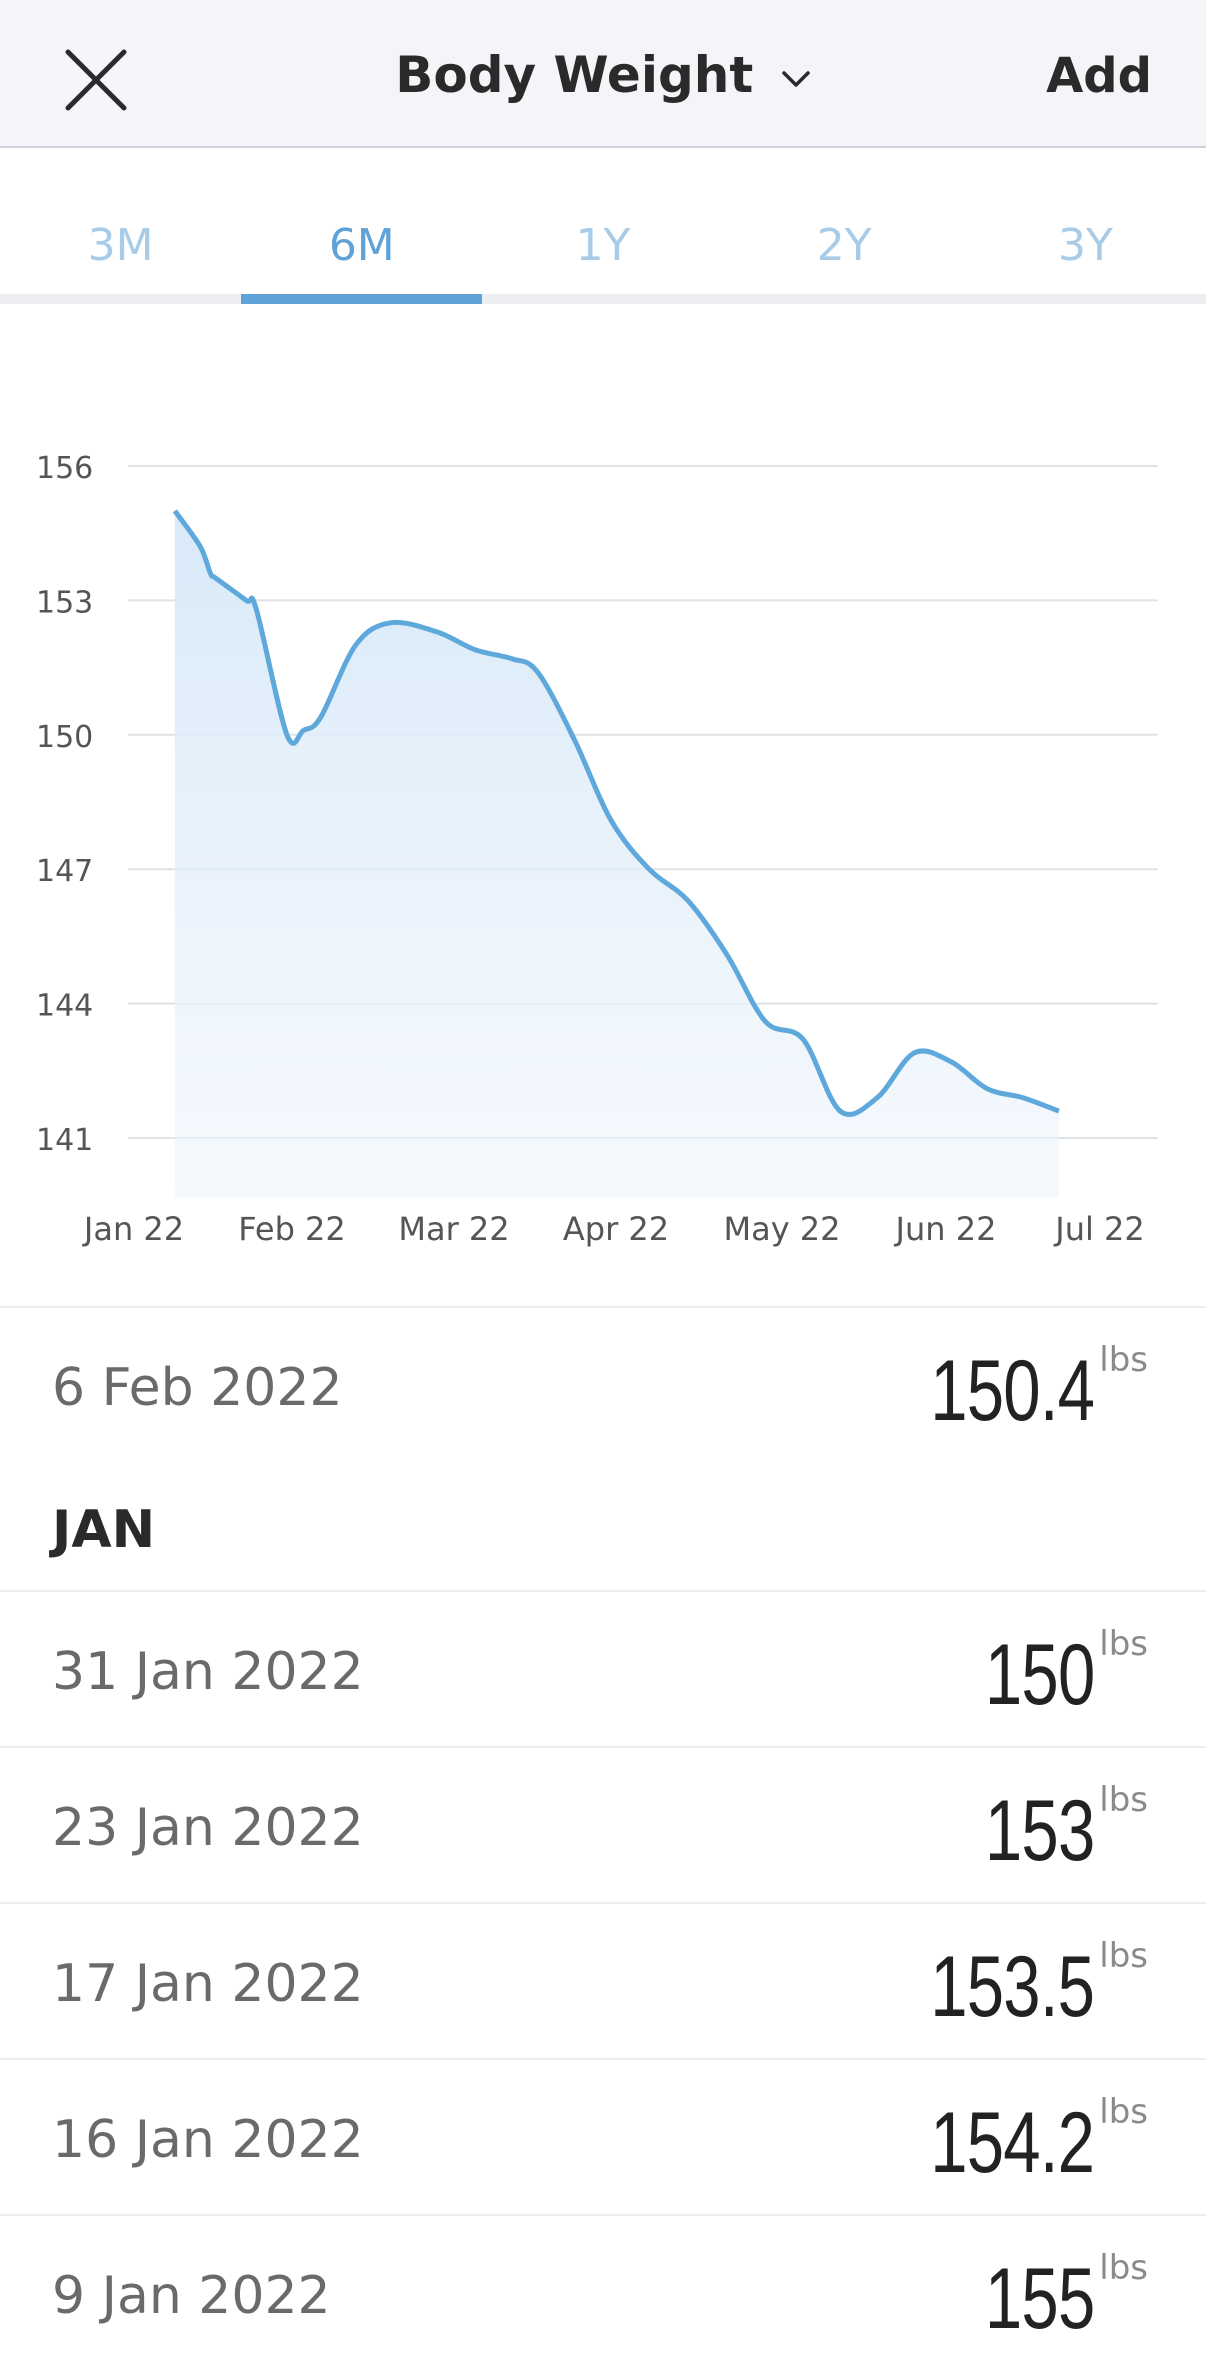 This screenshot has height=2374, width=1206. What do you see at coordinates (133, 1229) in the screenshot?
I see `x-tick-label: Jan 22` at bounding box center [133, 1229].